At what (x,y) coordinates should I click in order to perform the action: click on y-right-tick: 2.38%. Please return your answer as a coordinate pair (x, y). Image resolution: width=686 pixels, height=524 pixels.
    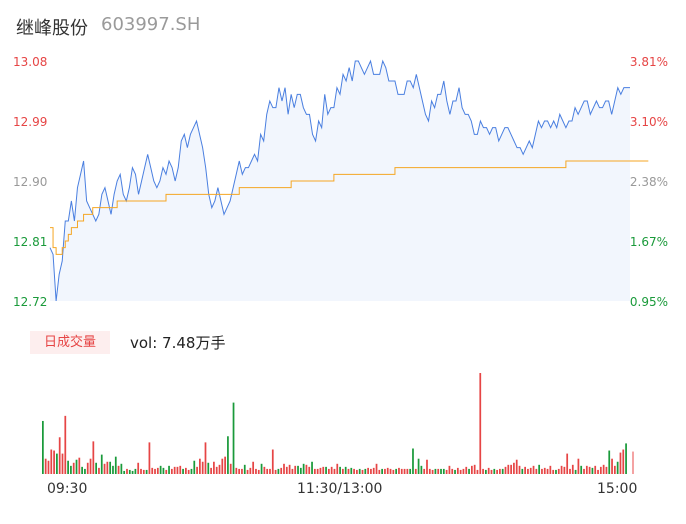
    Looking at the image, I should click on (648, 182).